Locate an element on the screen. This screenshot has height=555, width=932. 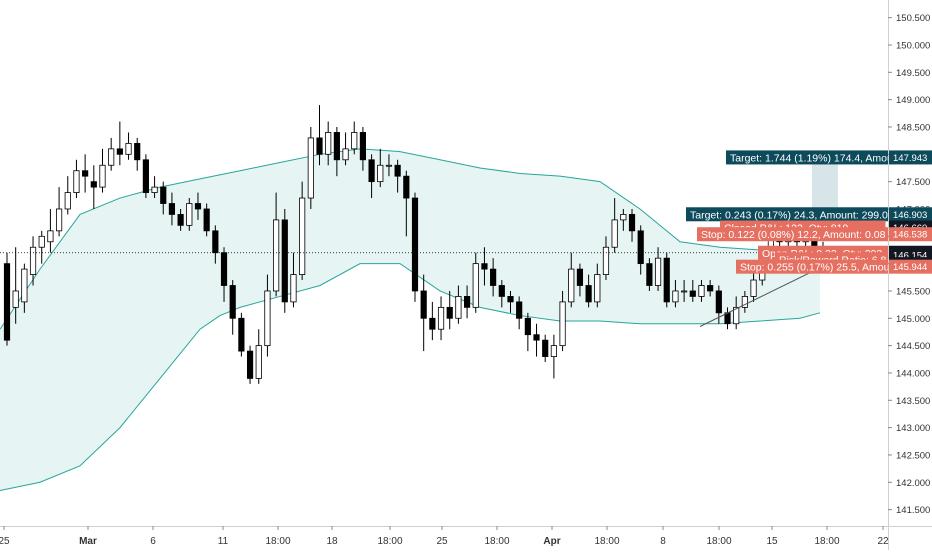
y-tick-label: 149.500 is located at coordinates (913, 73).